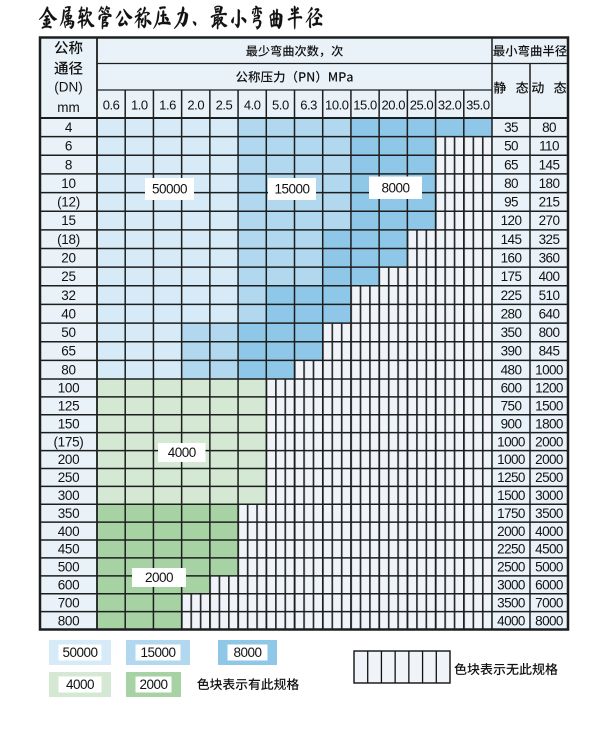 The height and width of the screenshot is (748, 600). What do you see at coordinates (549, 258) in the screenshot?
I see `svg-text: 360` at bounding box center [549, 258].